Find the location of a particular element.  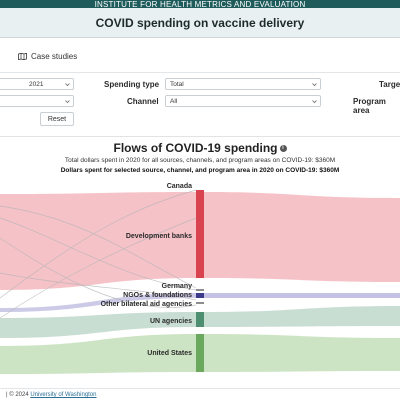

year-value: 2021 is located at coordinates (36, 84).